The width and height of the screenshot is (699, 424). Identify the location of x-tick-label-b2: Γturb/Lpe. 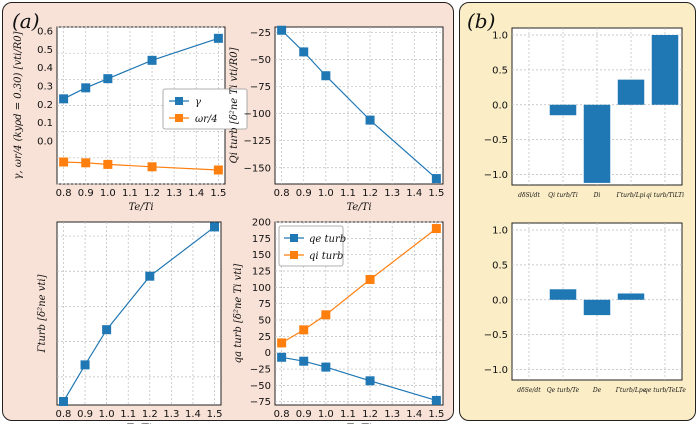
(631, 390).